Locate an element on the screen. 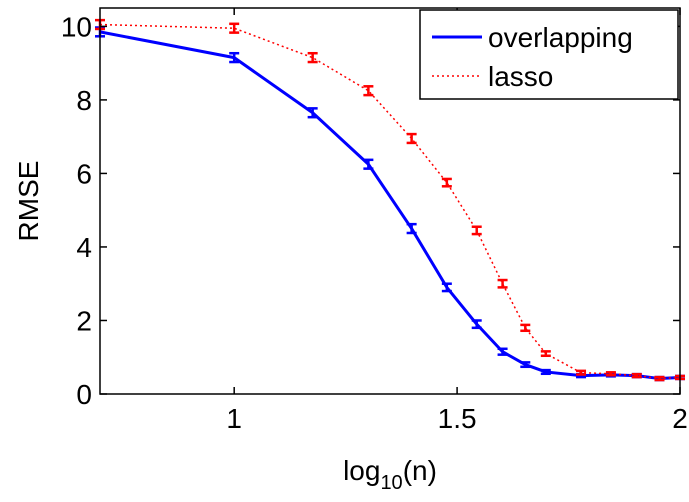  y-tick-label: 4 is located at coordinates (84, 247).